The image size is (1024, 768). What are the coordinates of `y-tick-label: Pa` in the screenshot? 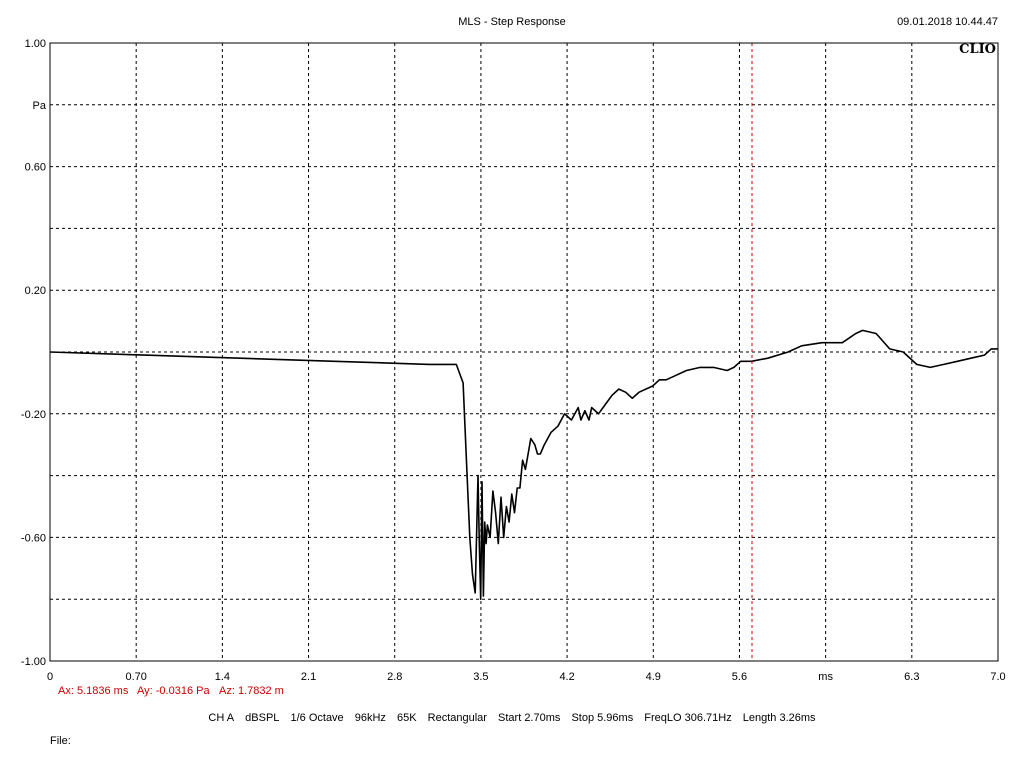 It's located at (40, 106).